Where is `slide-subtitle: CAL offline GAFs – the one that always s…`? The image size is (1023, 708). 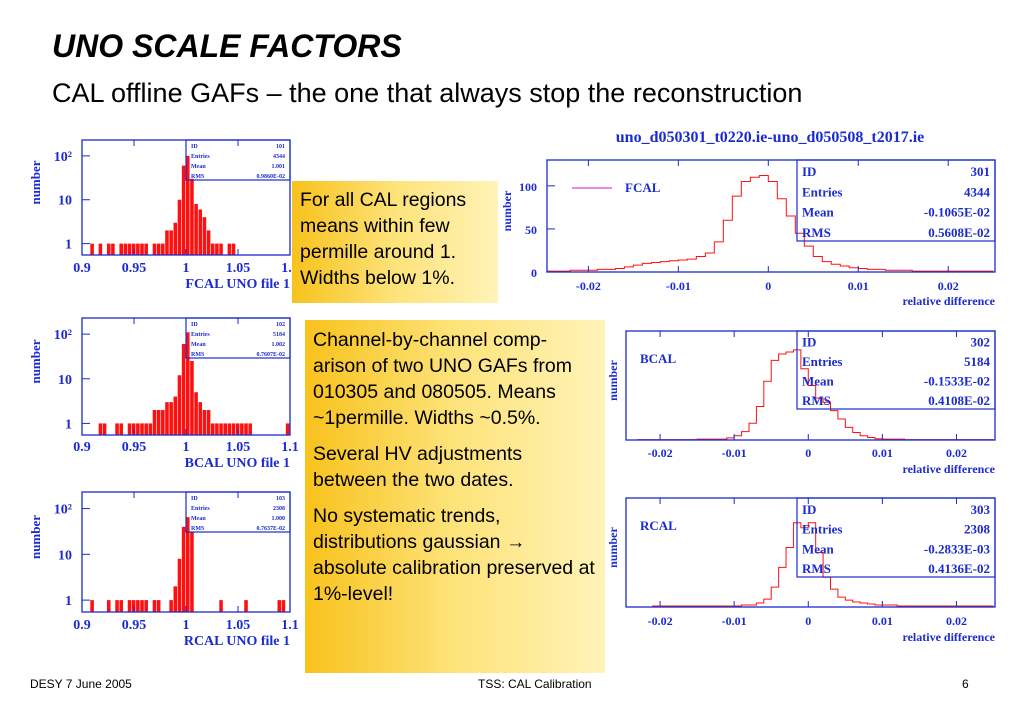 slide-subtitle: CAL offline GAFs – the one that always s… is located at coordinates (427, 93).